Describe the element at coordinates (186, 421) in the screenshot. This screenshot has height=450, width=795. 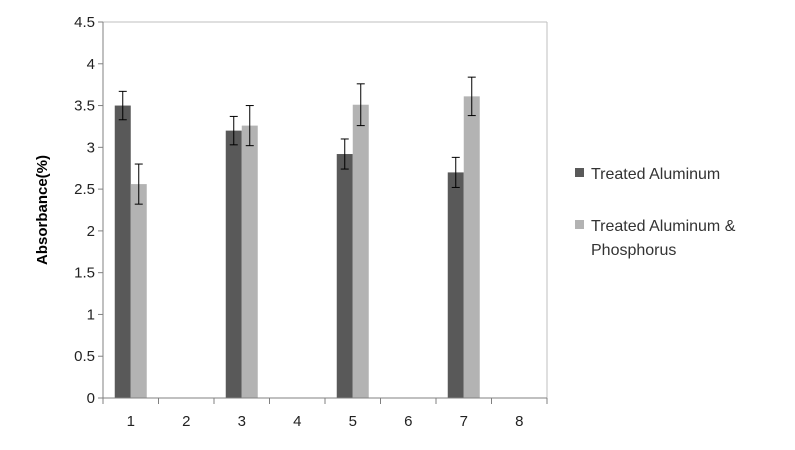
I see `x-tick-label: 2` at that location.